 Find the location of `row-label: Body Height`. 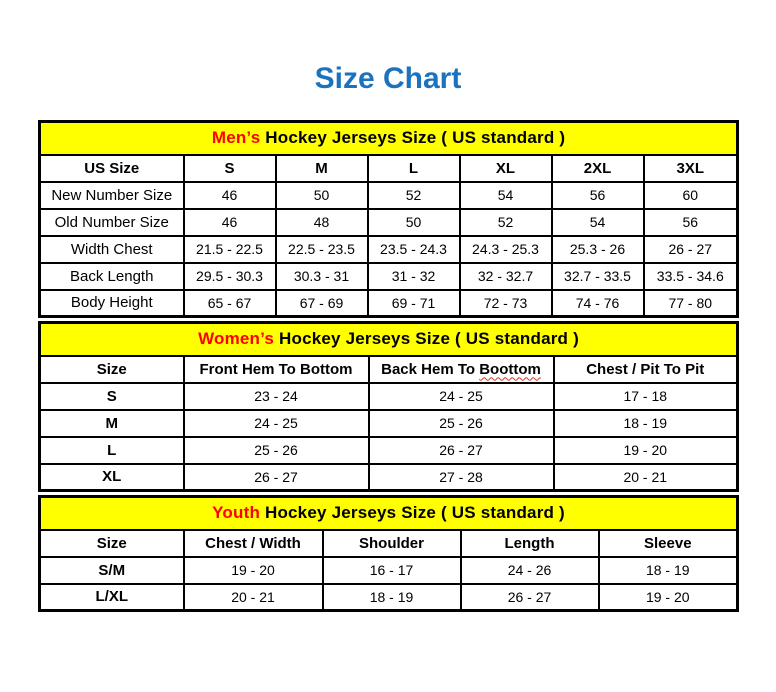

row-label: Body Height is located at coordinates (111, 303).